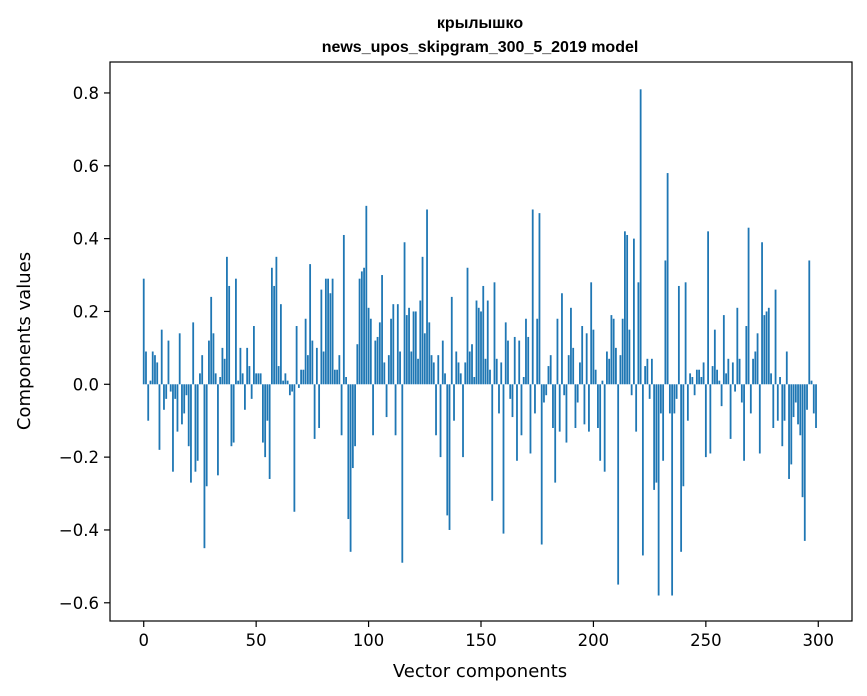 This screenshot has width=867, height=696. I want to click on y-tick-label: −0.4, so click(79, 530).